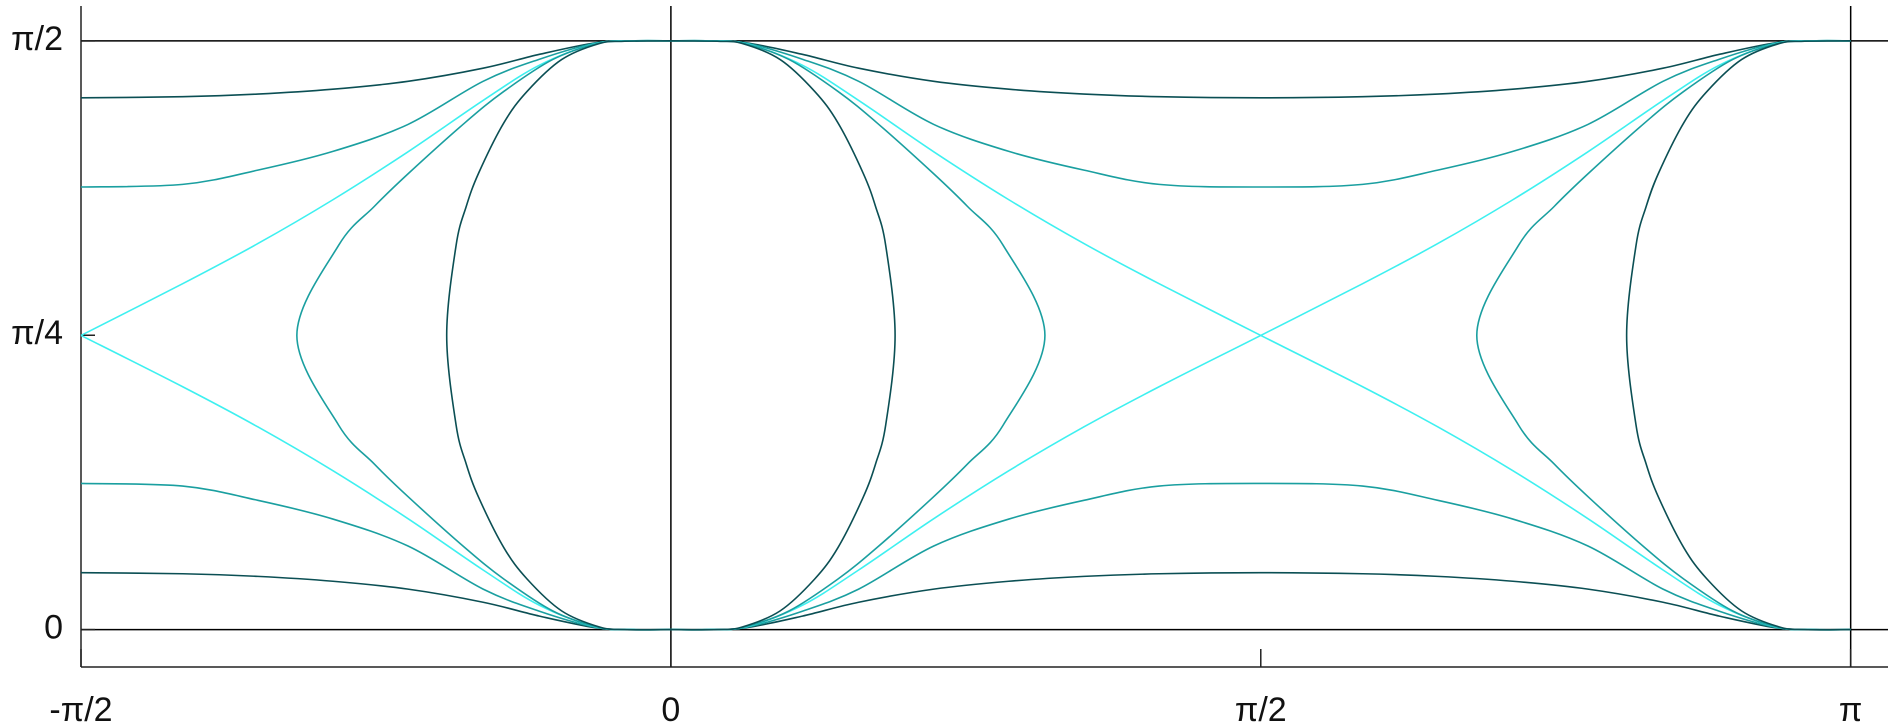 This screenshot has height=728, width=1892. What do you see at coordinates (1850, 709) in the screenshot?
I see `x-tick-label: π` at bounding box center [1850, 709].